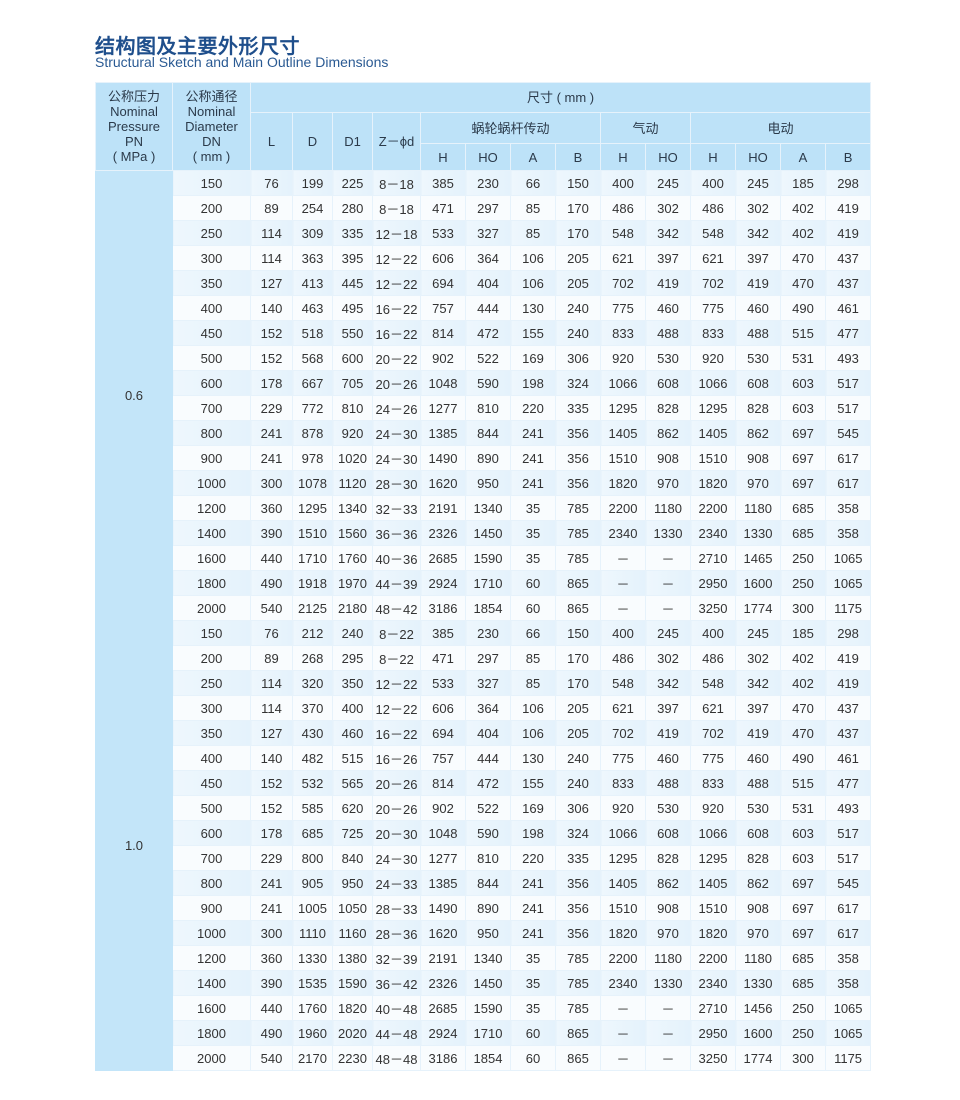  I want to click on value-cell: 1160, so click(352, 933).